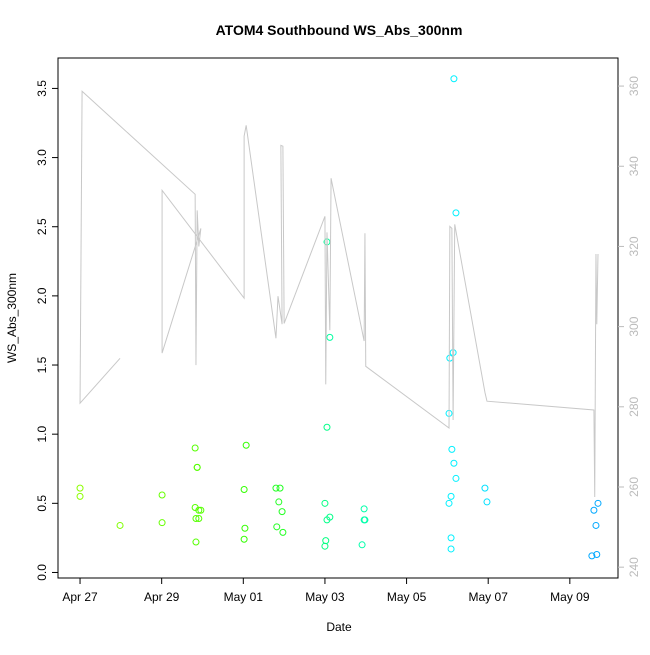 The width and height of the screenshot is (650, 655). What do you see at coordinates (42, 157) in the screenshot?
I see `y-tick-label: 3.0` at bounding box center [42, 157].